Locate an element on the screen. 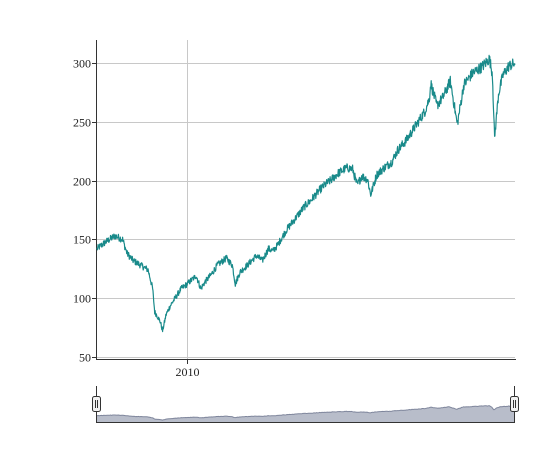 The width and height of the screenshot is (560, 464). left-handle-grip-icon is located at coordinates (96, 404).